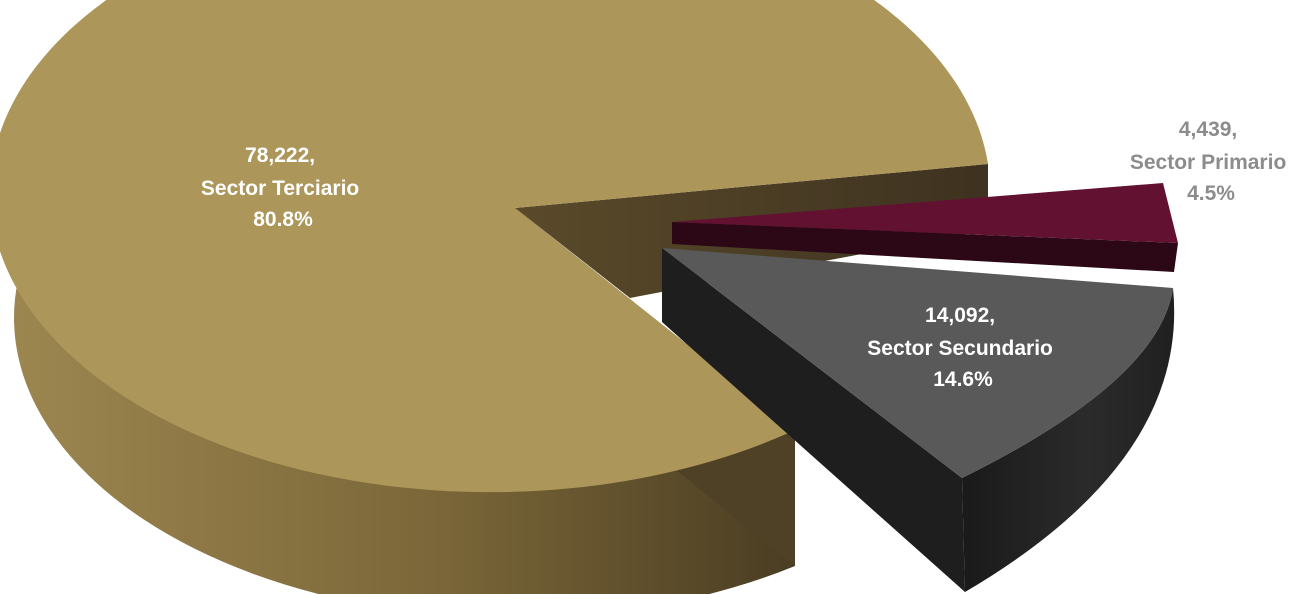 The height and width of the screenshot is (594, 1309). What do you see at coordinates (283, 219) in the screenshot?
I see `label-terciario-percent: 80.8%` at bounding box center [283, 219].